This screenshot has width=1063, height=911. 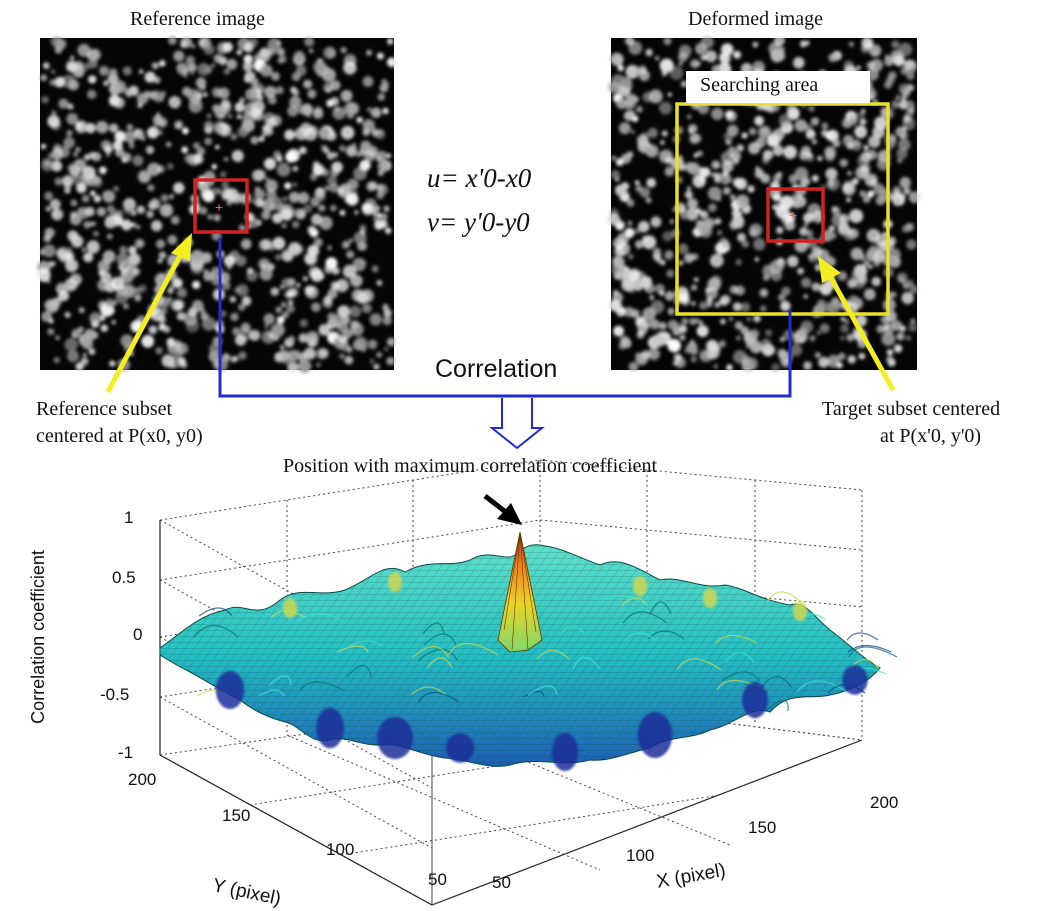 What do you see at coordinates (129, 517) in the screenshot?
I see `z-tick-1: 1` at bounding box center [129, 517].